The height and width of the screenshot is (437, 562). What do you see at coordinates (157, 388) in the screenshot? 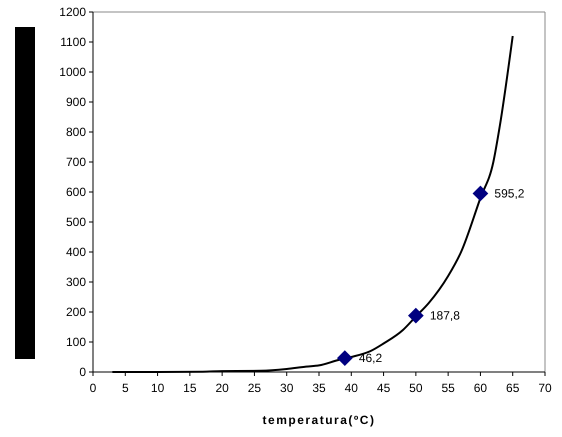
I see `x-tick-label: 10` at bounding box center [157, 388].